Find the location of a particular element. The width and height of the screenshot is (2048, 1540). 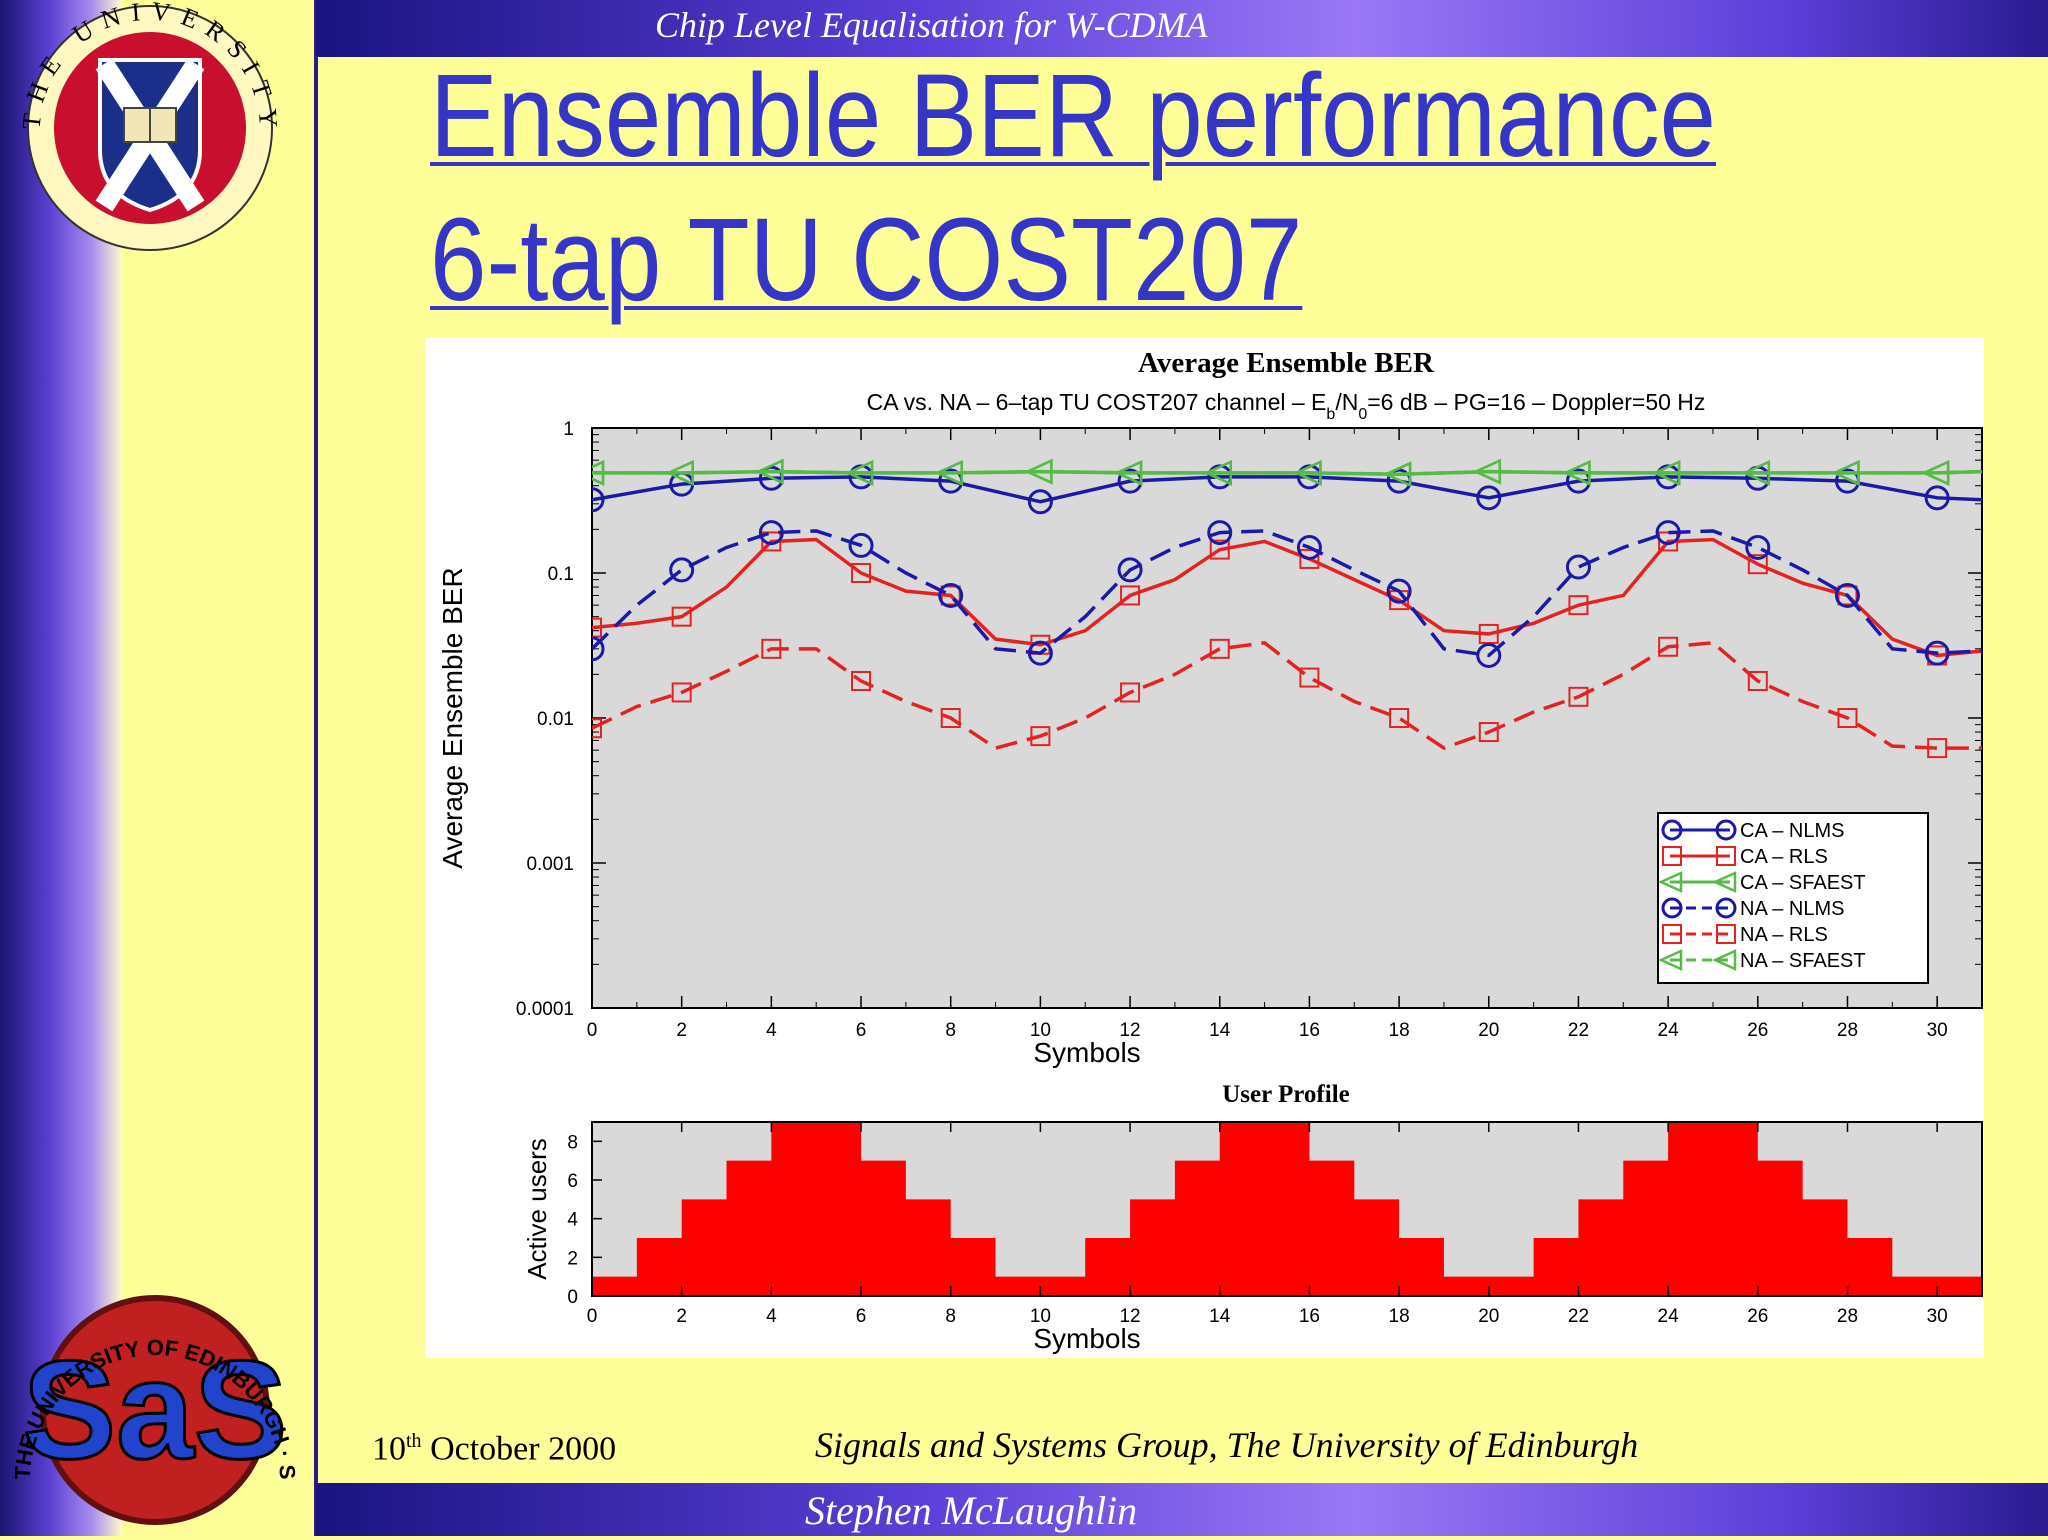

profile-x-tick-label: 20 is located at coordinates (1488, 1316).